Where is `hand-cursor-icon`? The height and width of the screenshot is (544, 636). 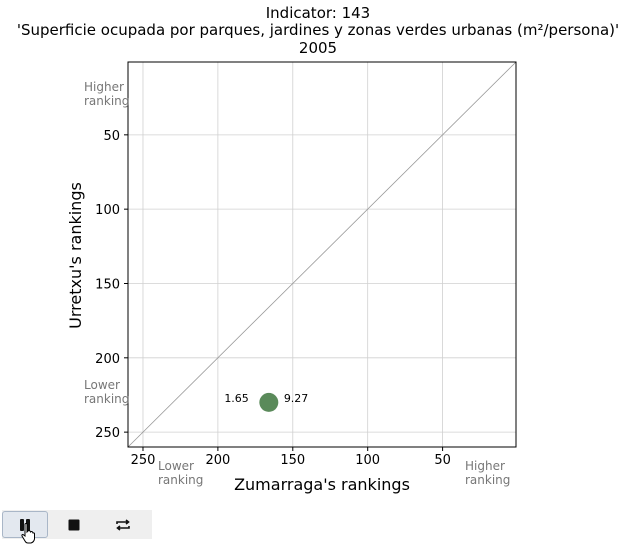 hand-cursor-icon is located at coordinates (28, 533).